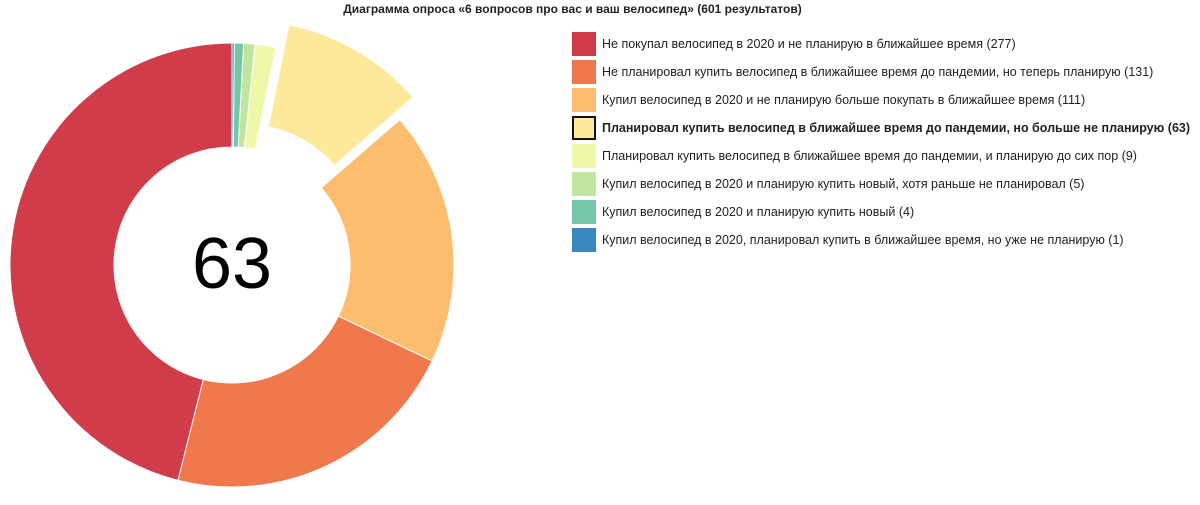 The image size is (1200, 505). Describe the element at coordinates (232, 264) in the screenshot. I see `center-value: 63` at that location.